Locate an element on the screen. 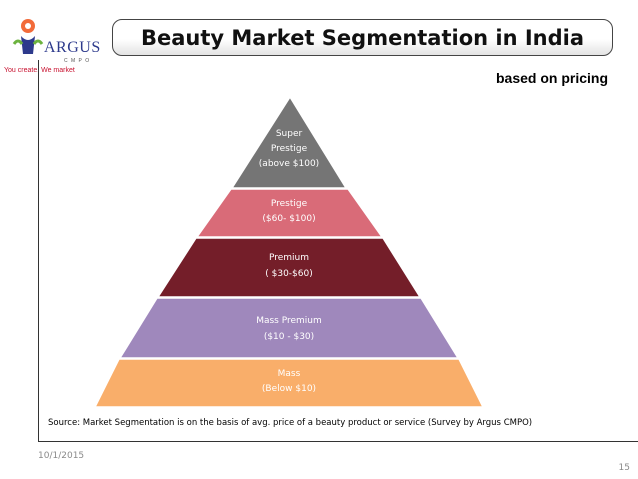 The image size is (638, 479). page-number: 15 is located at coordinates (624, 468).